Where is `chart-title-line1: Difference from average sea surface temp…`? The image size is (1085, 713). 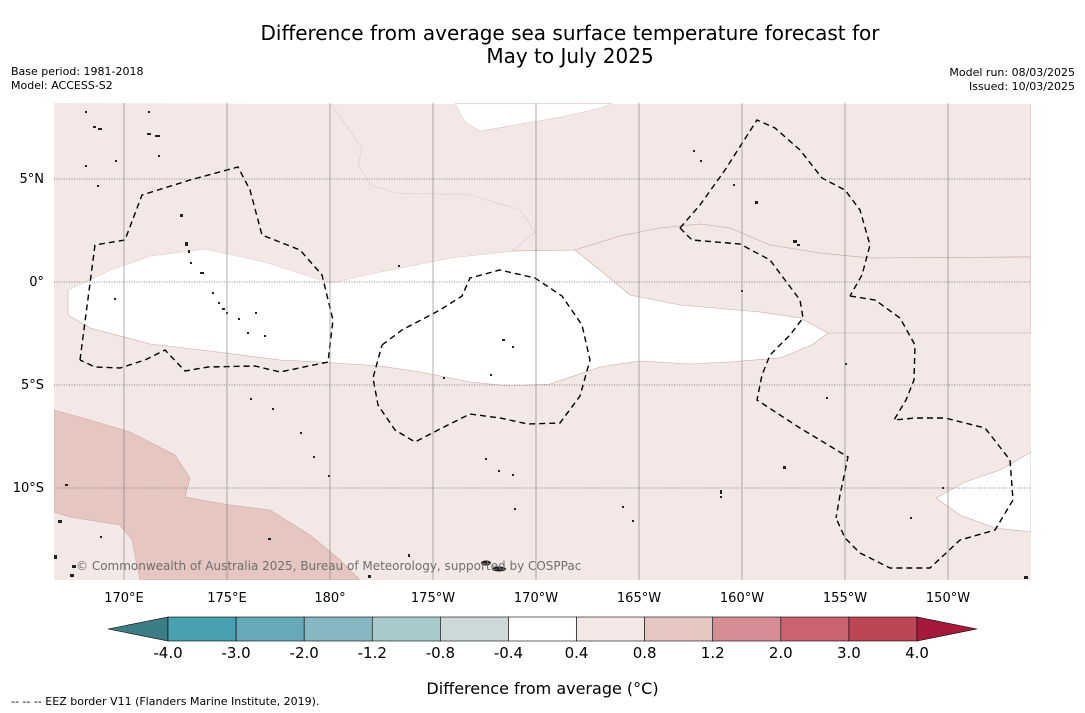
chart-title-line1: Difference from average sea surface temp… is located at coordinates (570, 33).